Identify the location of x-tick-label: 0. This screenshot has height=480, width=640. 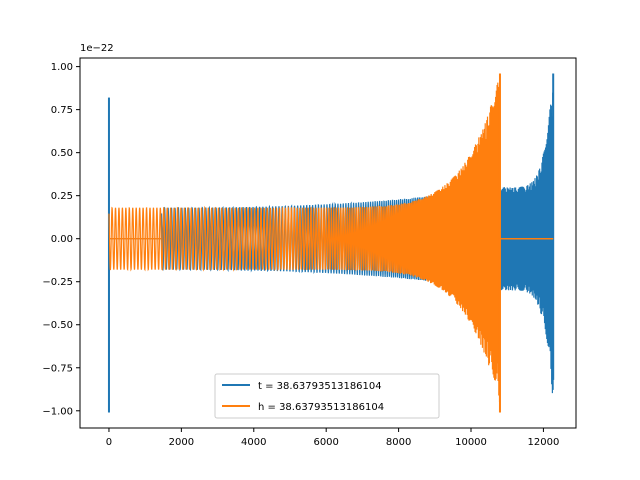
(109, 442).